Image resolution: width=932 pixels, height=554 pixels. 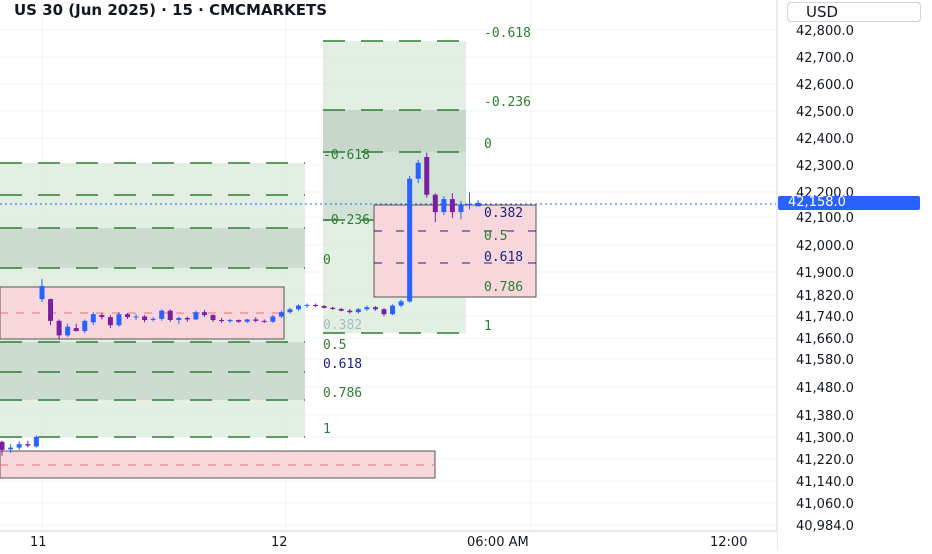 What do you see at coordinates (825, 460) in the screenshot?
I see `y-tick-label-17: 41,220.0` at bounding box center [825, 460].